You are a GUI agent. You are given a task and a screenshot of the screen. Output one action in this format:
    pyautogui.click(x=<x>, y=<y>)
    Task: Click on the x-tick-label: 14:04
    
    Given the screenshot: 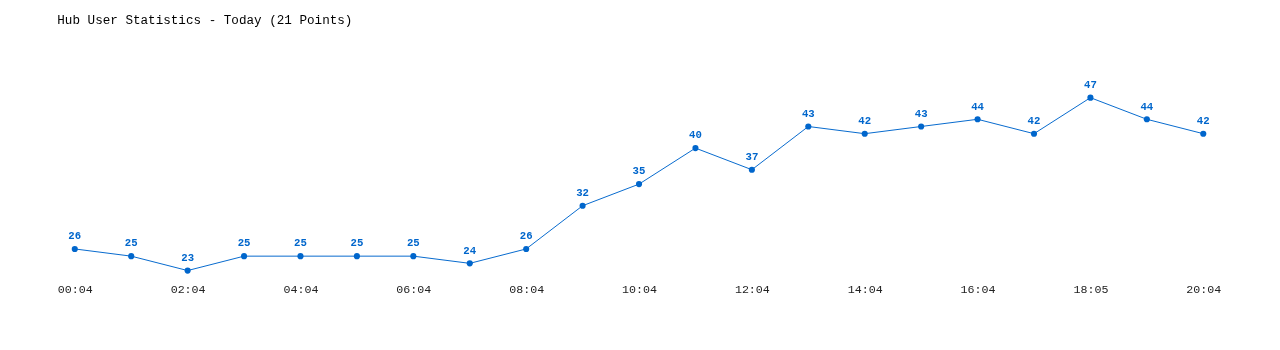 What is the action you would take?
    pyautogui.click(x=865, y=290)
    